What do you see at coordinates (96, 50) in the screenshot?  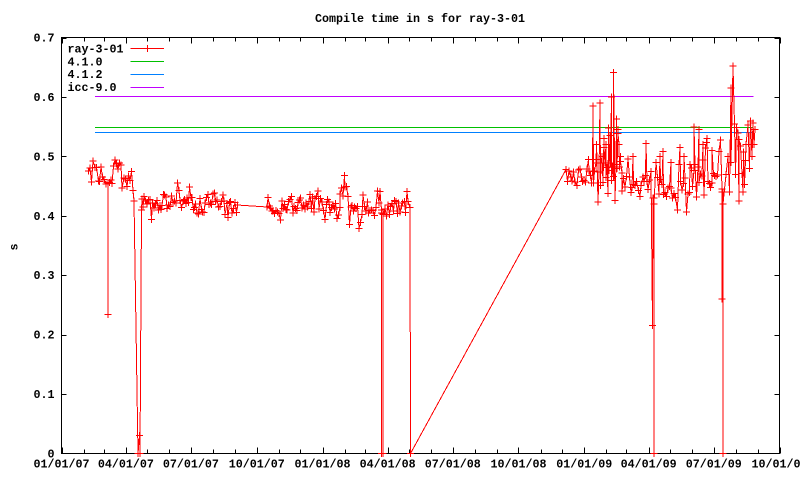 I see `svg-text: ray-3-01` at bounding box center [96, 50].